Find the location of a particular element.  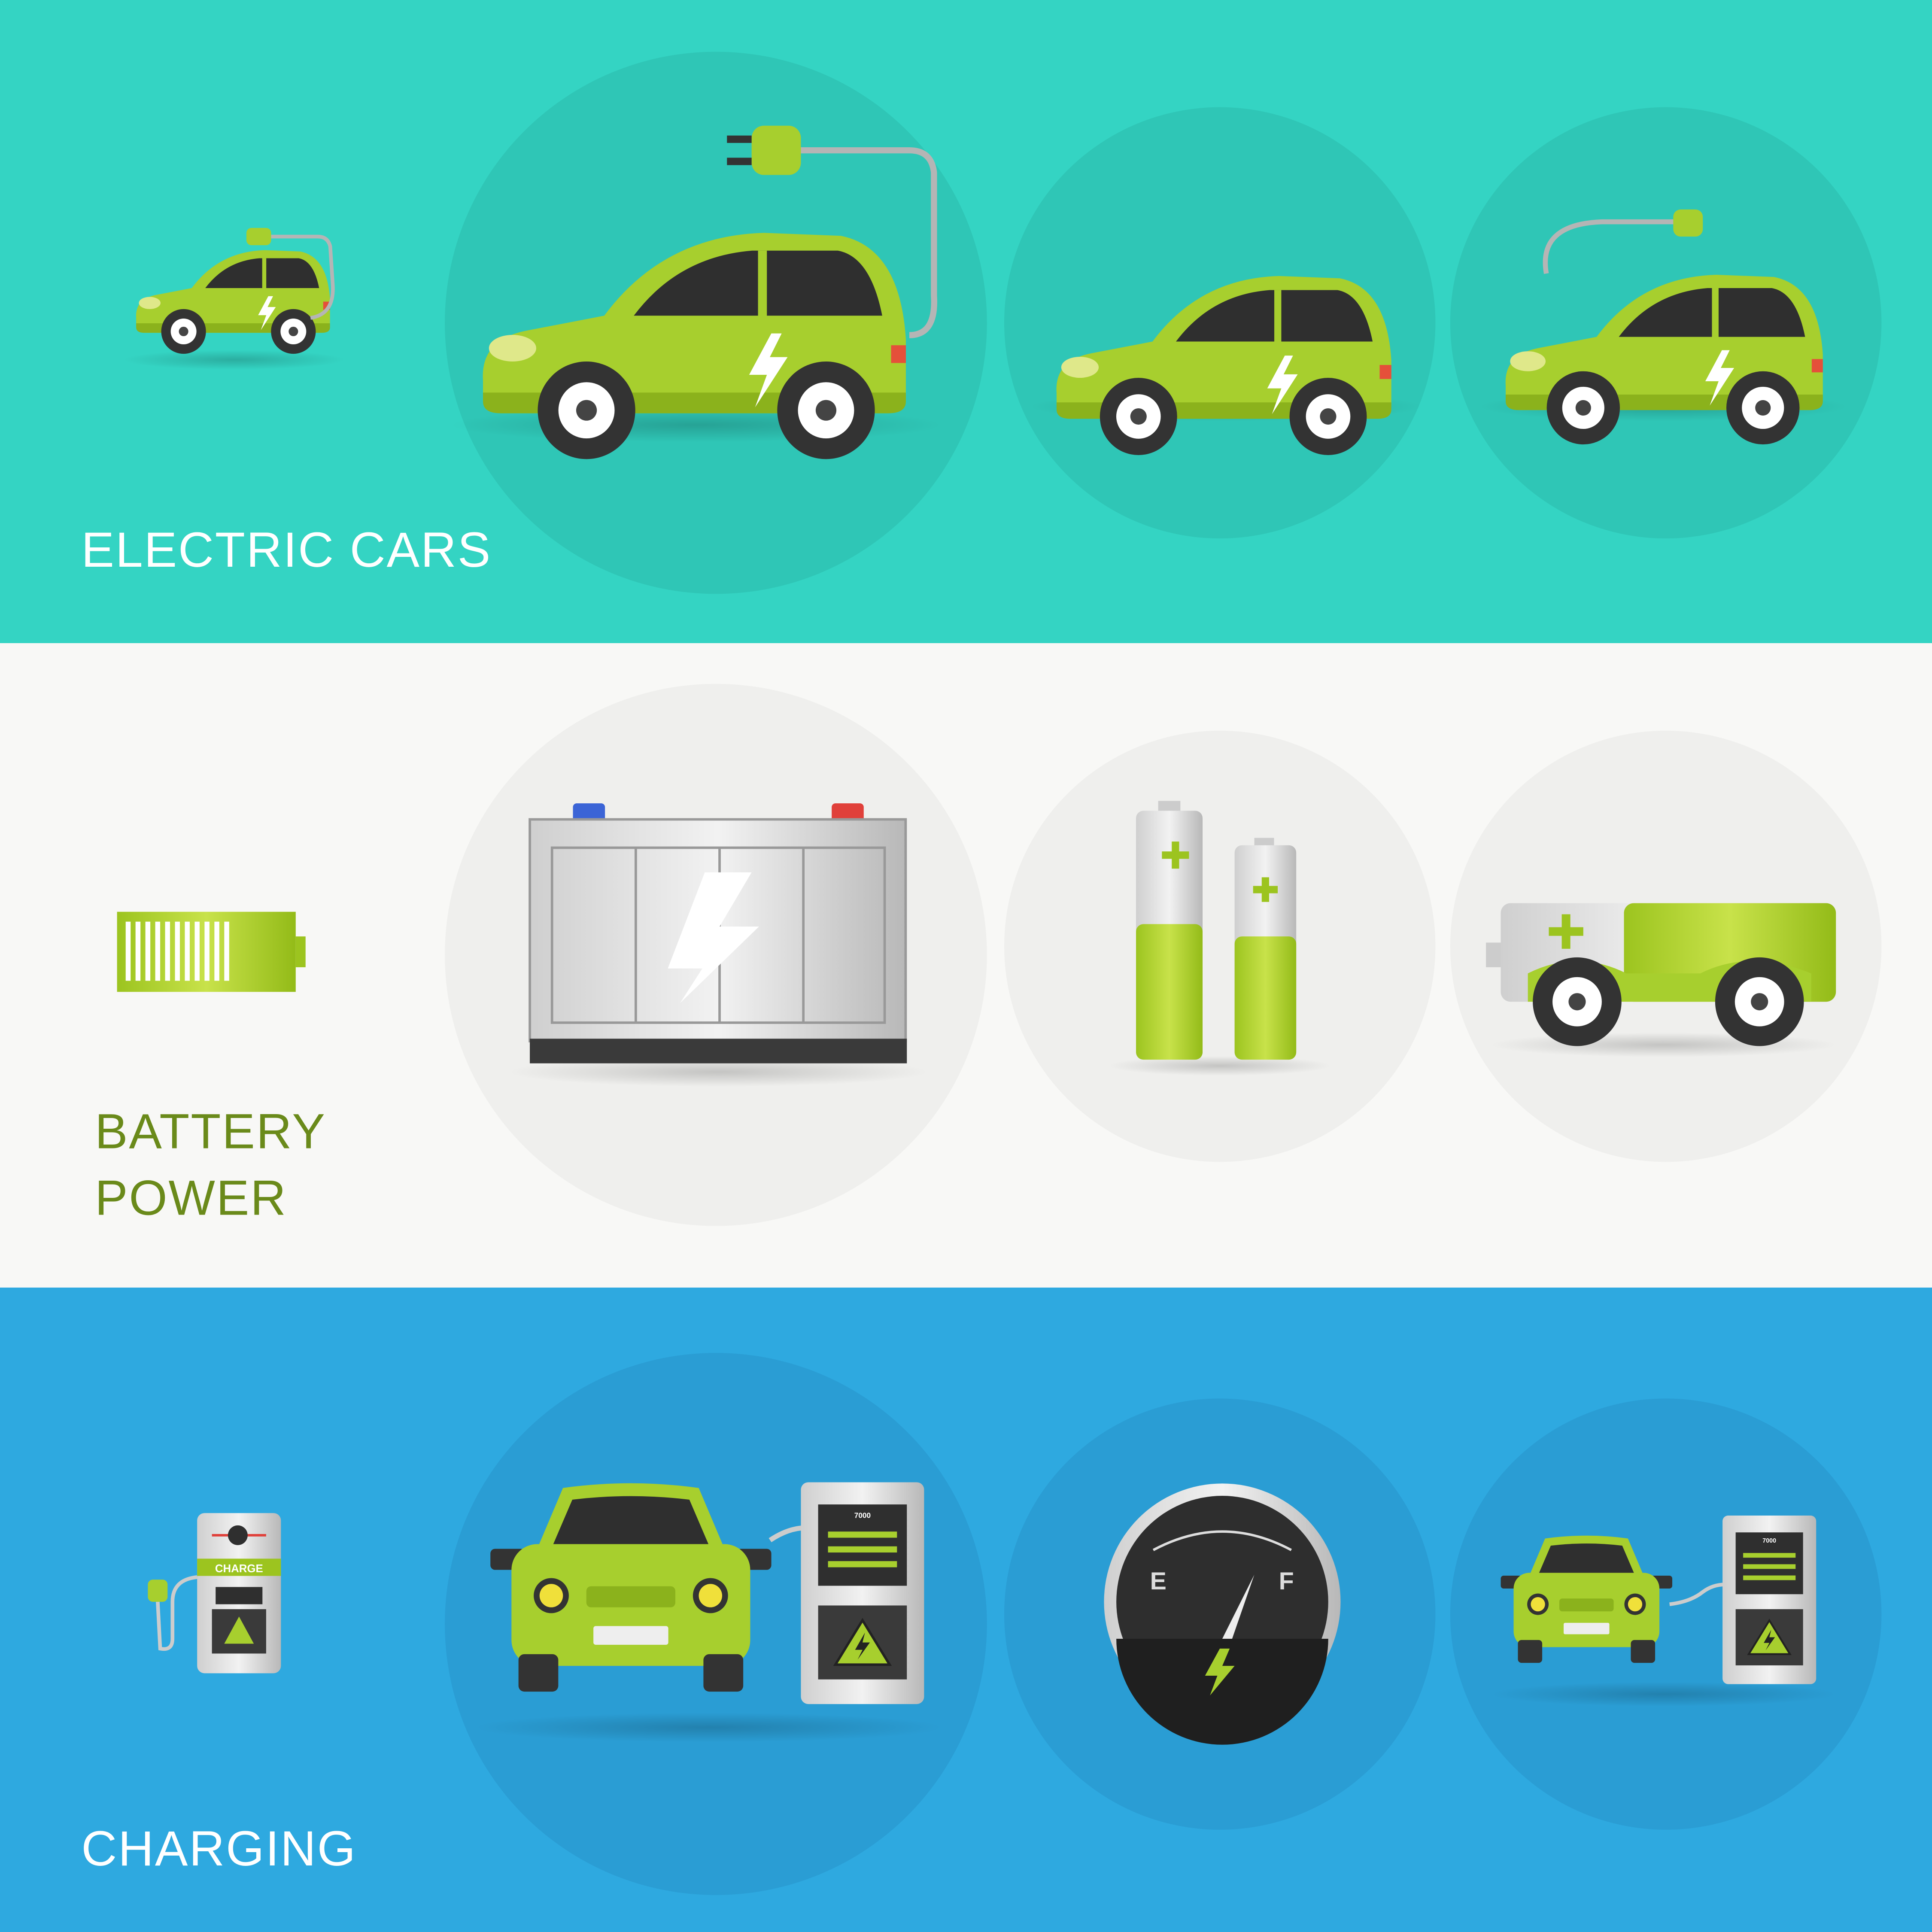

banner-title: POWER is located at coordinates (191, 1199).